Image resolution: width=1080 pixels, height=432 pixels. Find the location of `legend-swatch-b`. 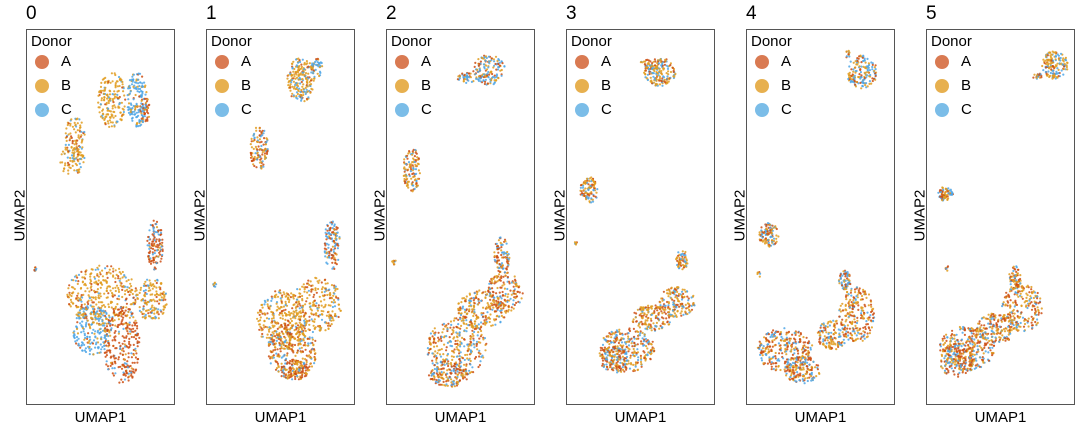

legend-swatch-b is located at coordinates (402, 86).